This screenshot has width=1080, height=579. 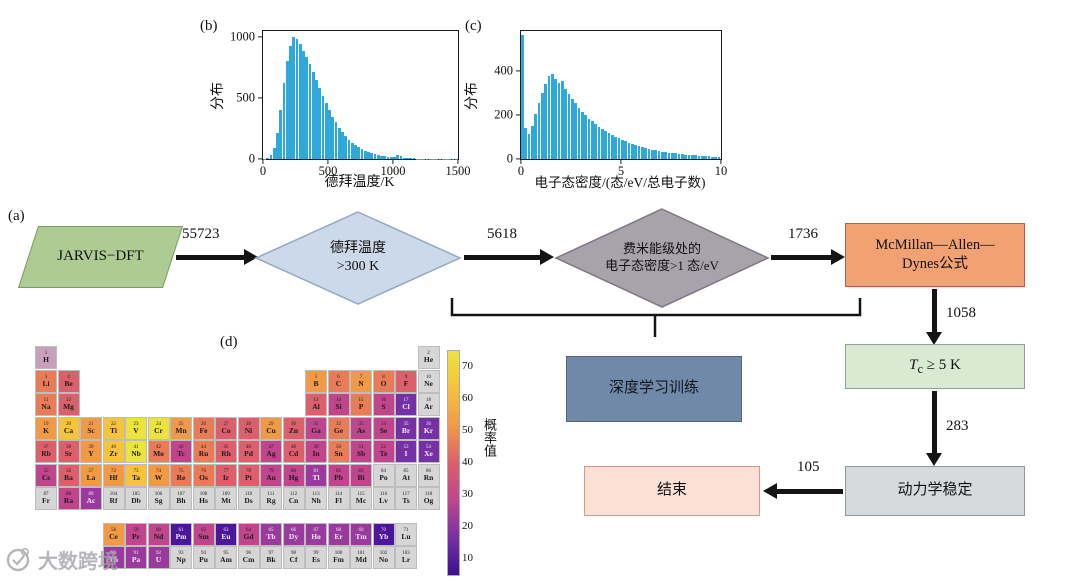 What do you see at coordinates (271, 498) in the screenshot?
I see `element-cell: 111 Rg` at bounding box center [271, 498].